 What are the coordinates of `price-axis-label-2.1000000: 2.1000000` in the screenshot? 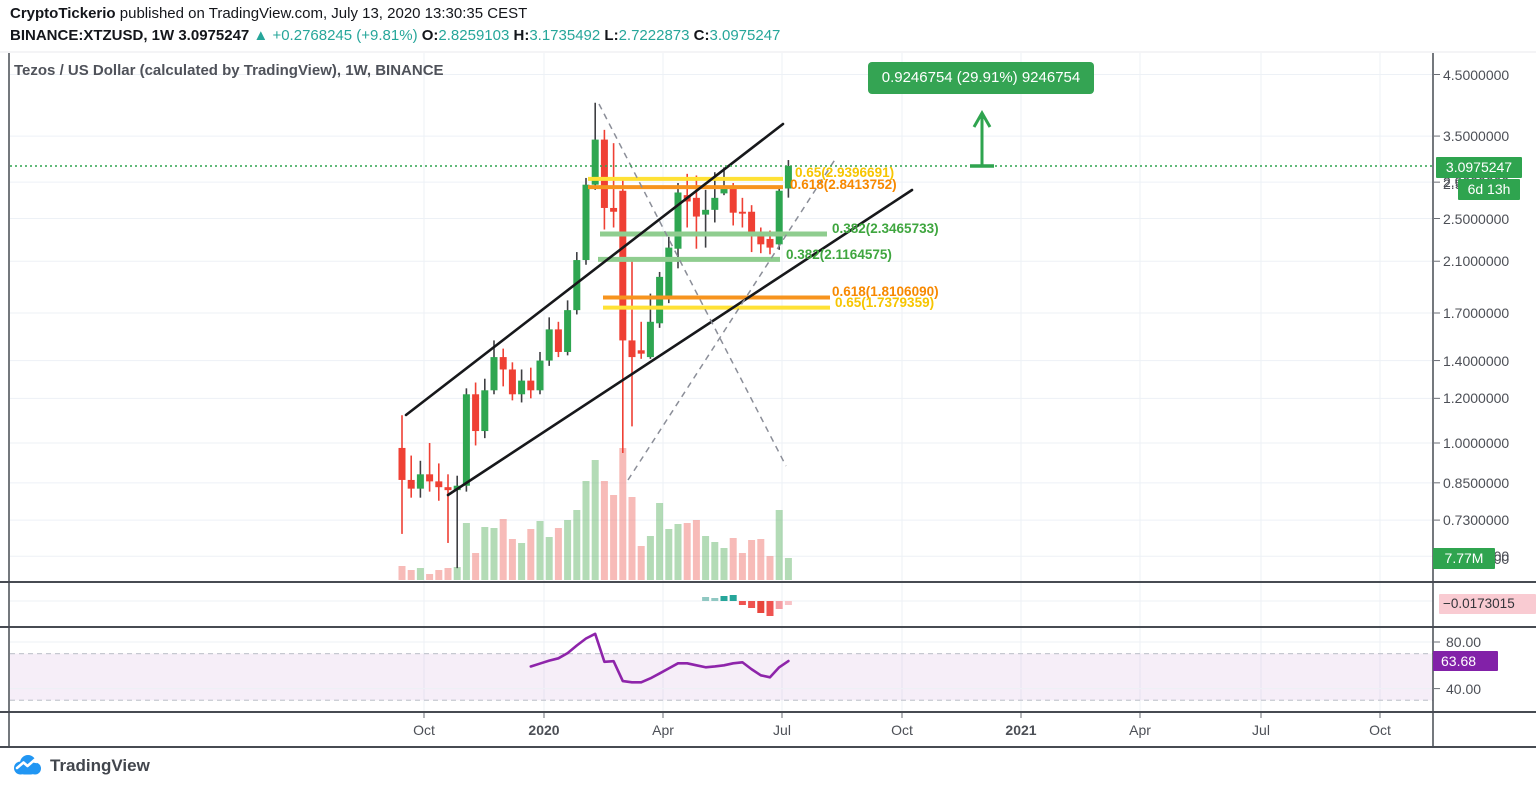 It's located at (1476, 261).